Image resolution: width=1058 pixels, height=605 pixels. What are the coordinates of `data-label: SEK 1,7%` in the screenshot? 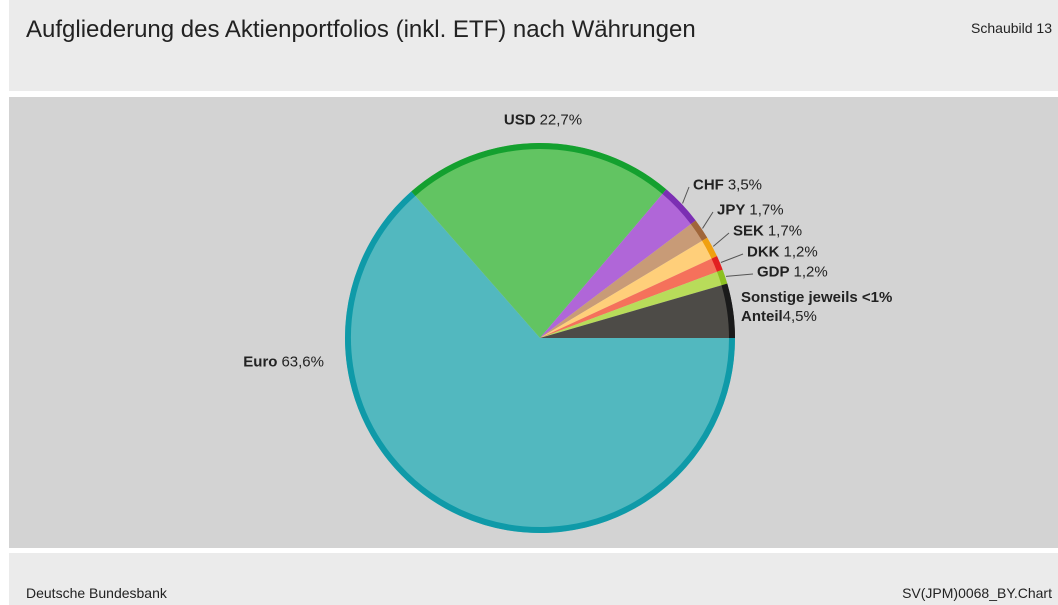 It's located at (767, 231).